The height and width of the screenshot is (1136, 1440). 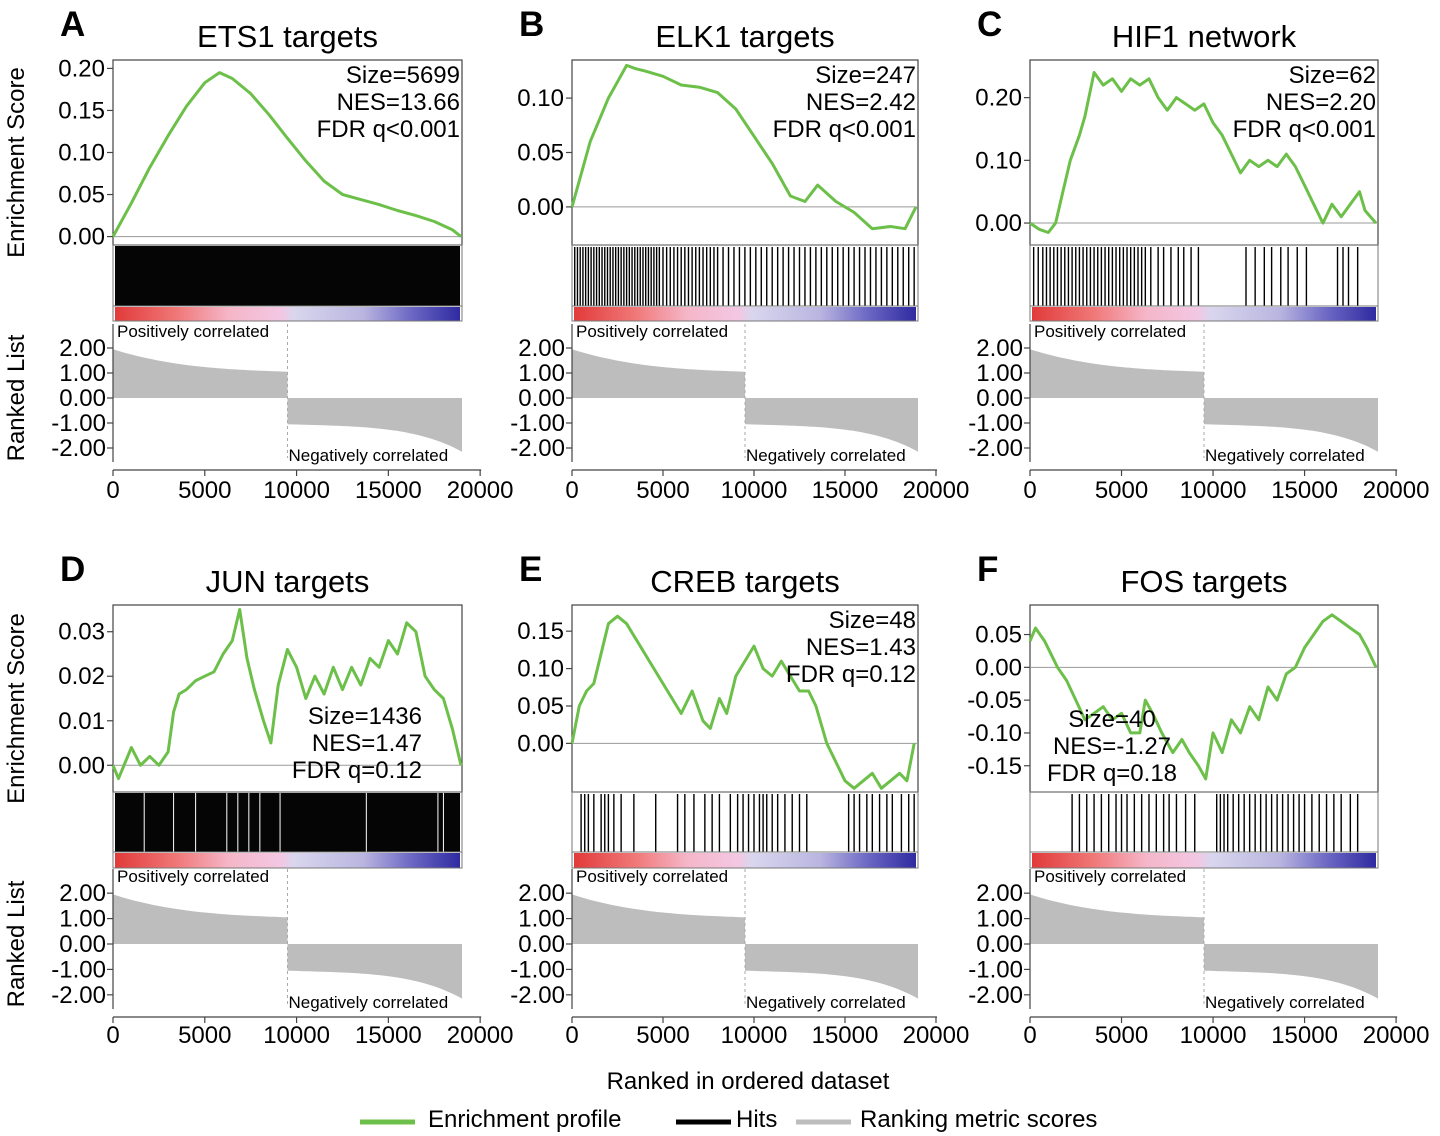 I want to click on stat-label: NES=-1.27, so click(x=1112, y=746).